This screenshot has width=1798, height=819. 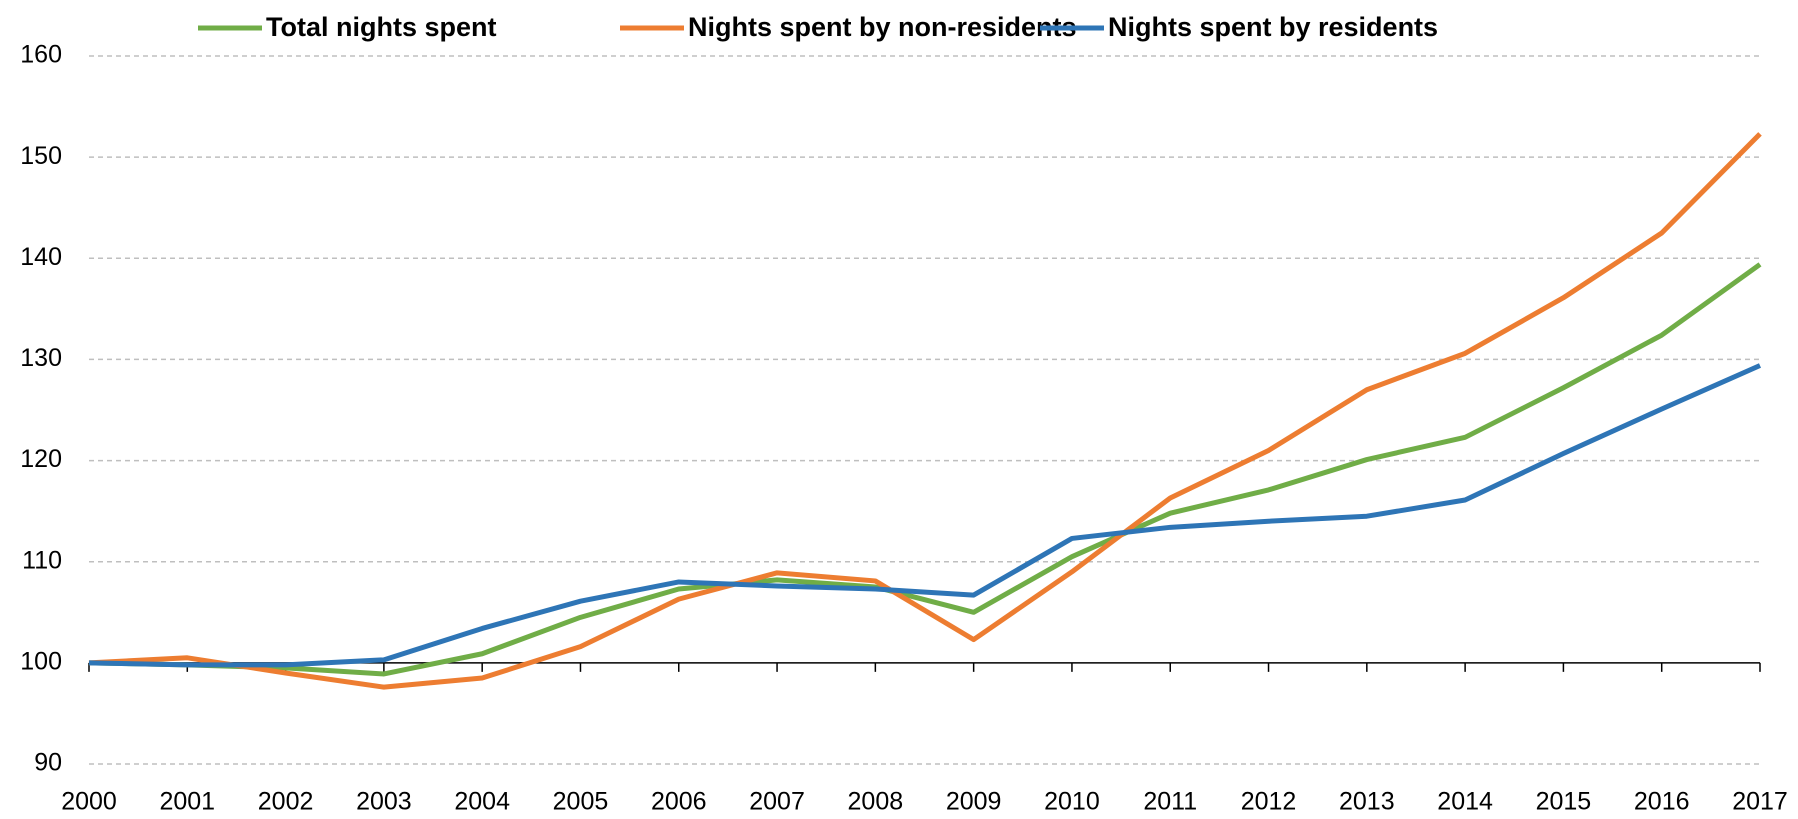 I want to click on x-tick-label: 2014, so click(x=1465, y=802).